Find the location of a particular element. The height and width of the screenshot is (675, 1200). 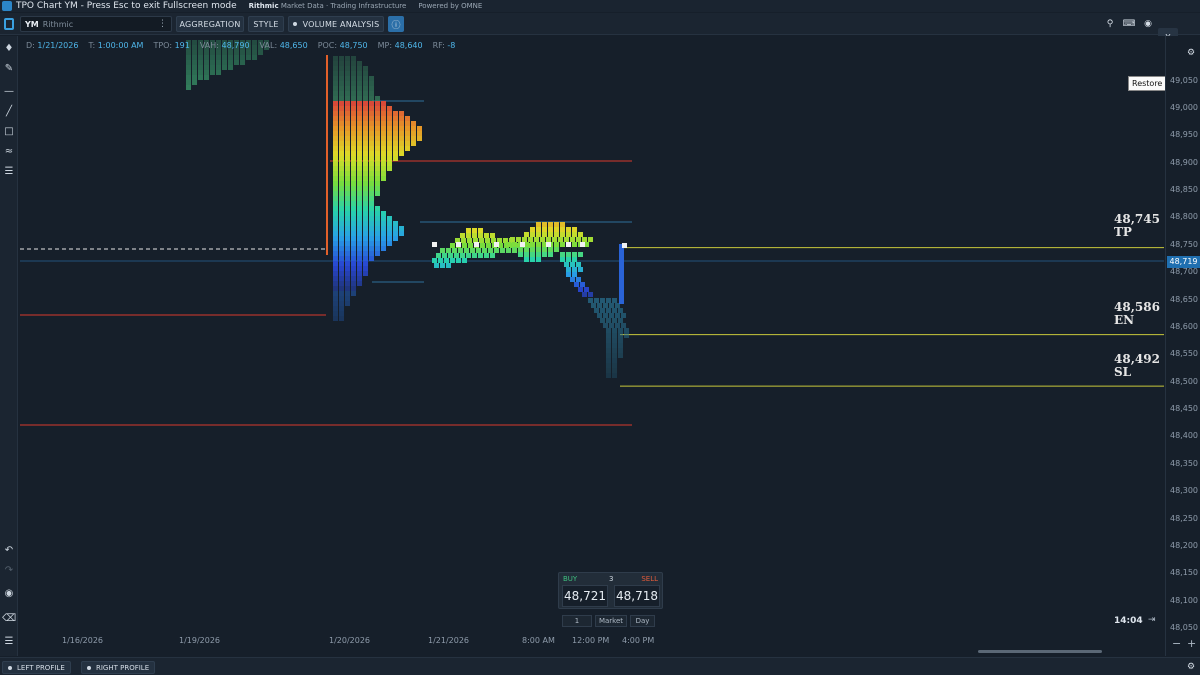

trash-icon: ⌫ is located at coordinates (9, 618).